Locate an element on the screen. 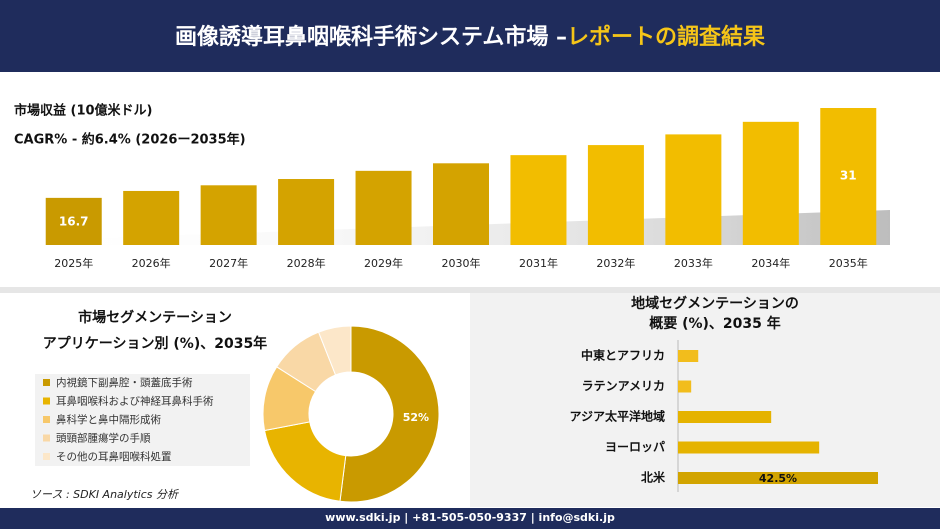  y-tick-label: アジア太平洋地域 is located at coordinates (617, 416).